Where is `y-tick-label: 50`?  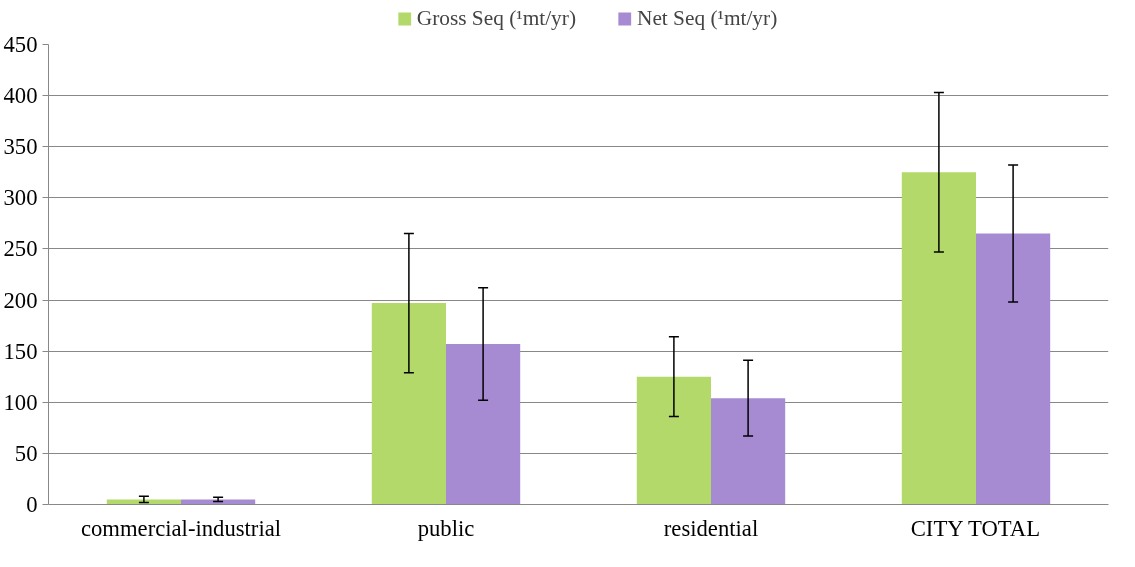 y-tick-label: 50 is located at coordinates (26, 453).